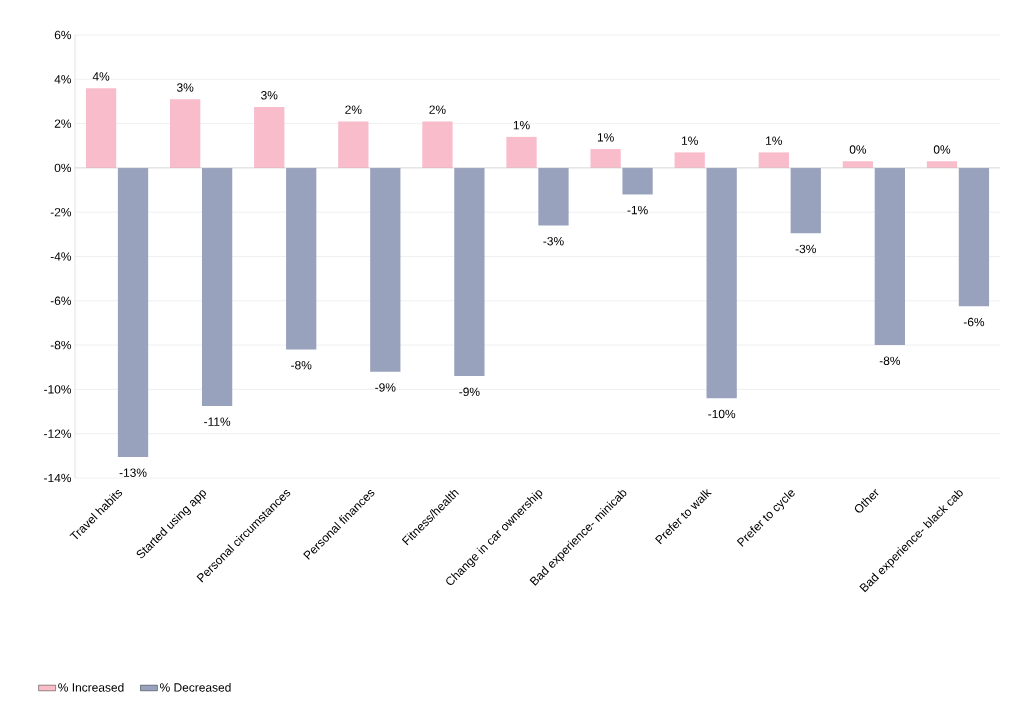 This screenshot has height=710, width=1014. What do you see at coordinates (63, 79) in the screenshot?
I see `y-tick-label: 4%` at bounding box center [63, 79].